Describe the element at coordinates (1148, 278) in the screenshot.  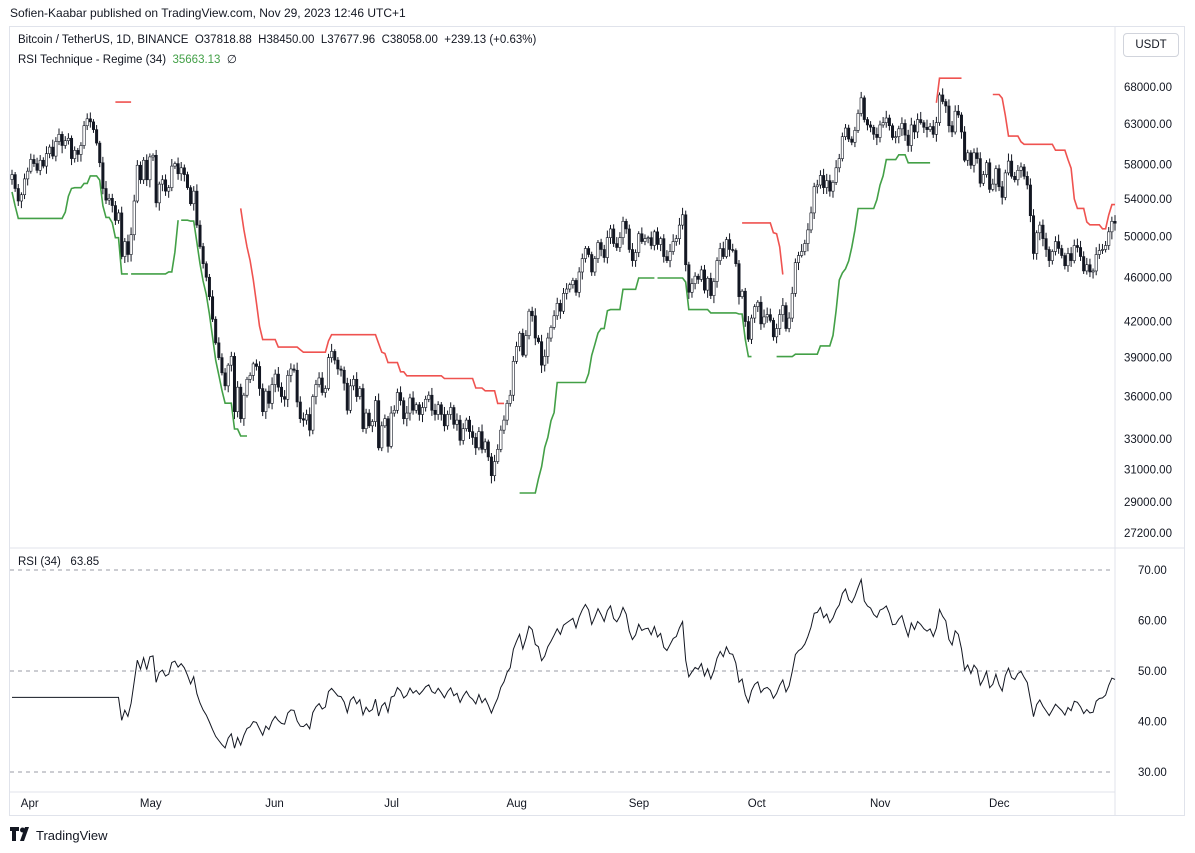
I see `price-tick-label: 46000.00` at that location.